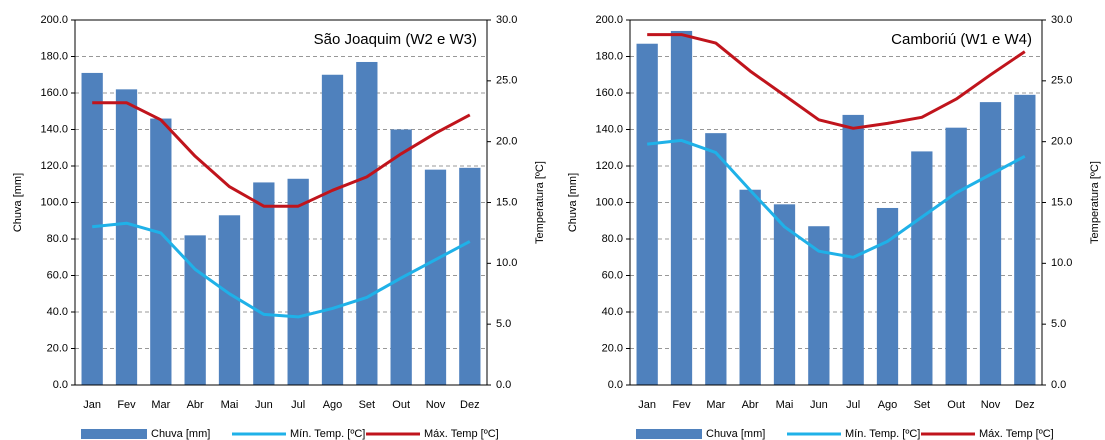 Image resolution: width=1105 pixels, height=440 pixels. I want to click on chart-title: Camboriú (W1 e W4), so click(961, 39).